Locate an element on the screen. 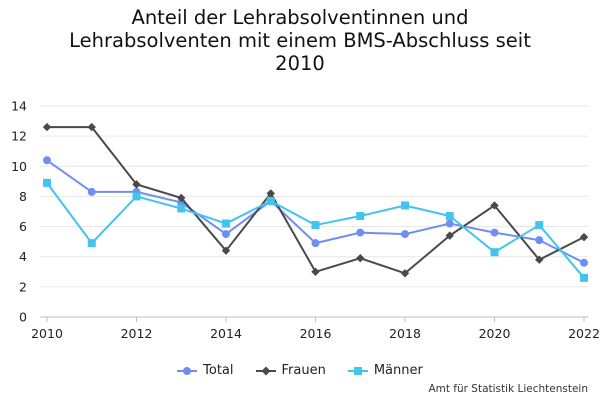 This screenshot has height=400, width=600. legend-item-maenner: Männer is located at coordinates (385, 370).